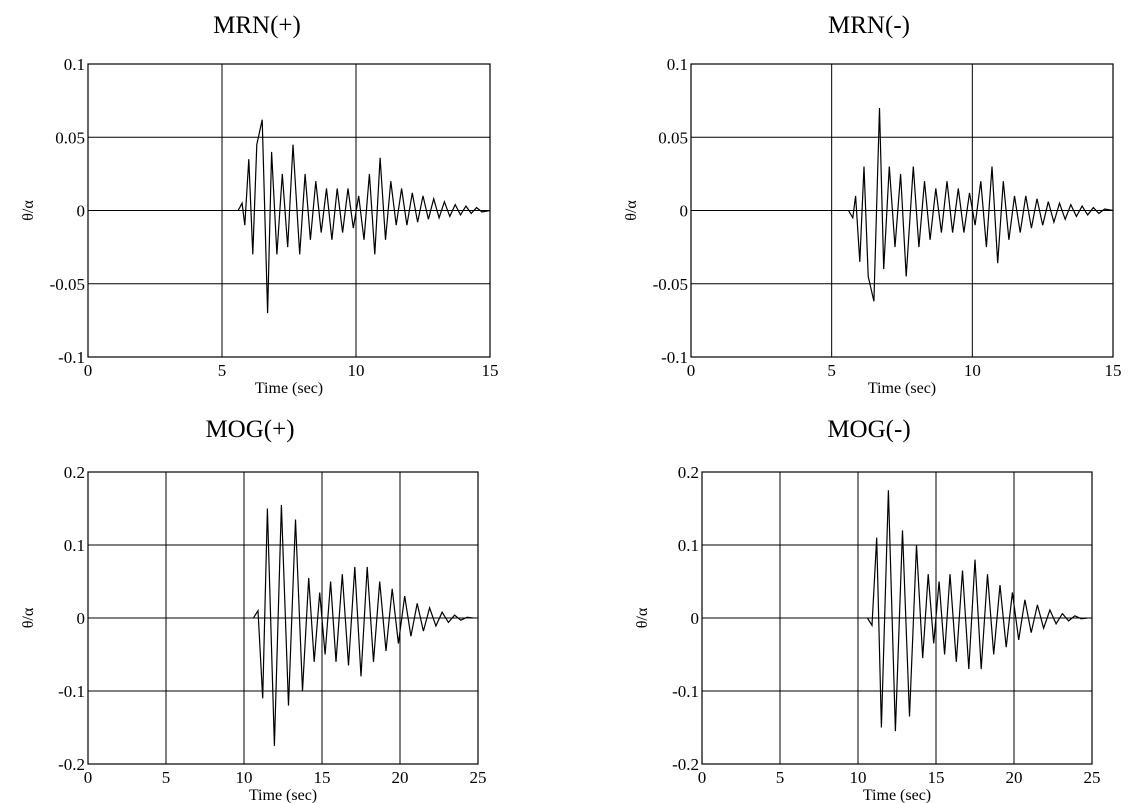 The width and height of the screenshot is (1133, 803). Describe the element at coordinates (868, 429) in the screenshot. I see `chart-title: MOG(-)` at that location.